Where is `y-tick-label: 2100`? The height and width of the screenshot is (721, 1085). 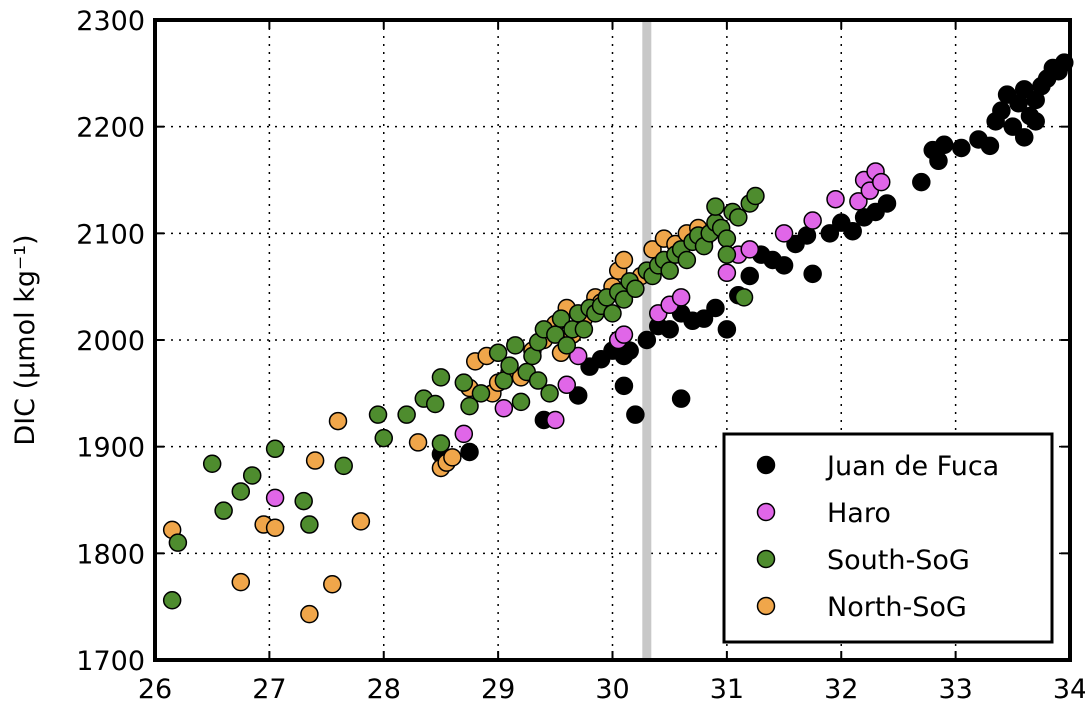 y-tick-label: 2100 is located at coordinates (110, 234).